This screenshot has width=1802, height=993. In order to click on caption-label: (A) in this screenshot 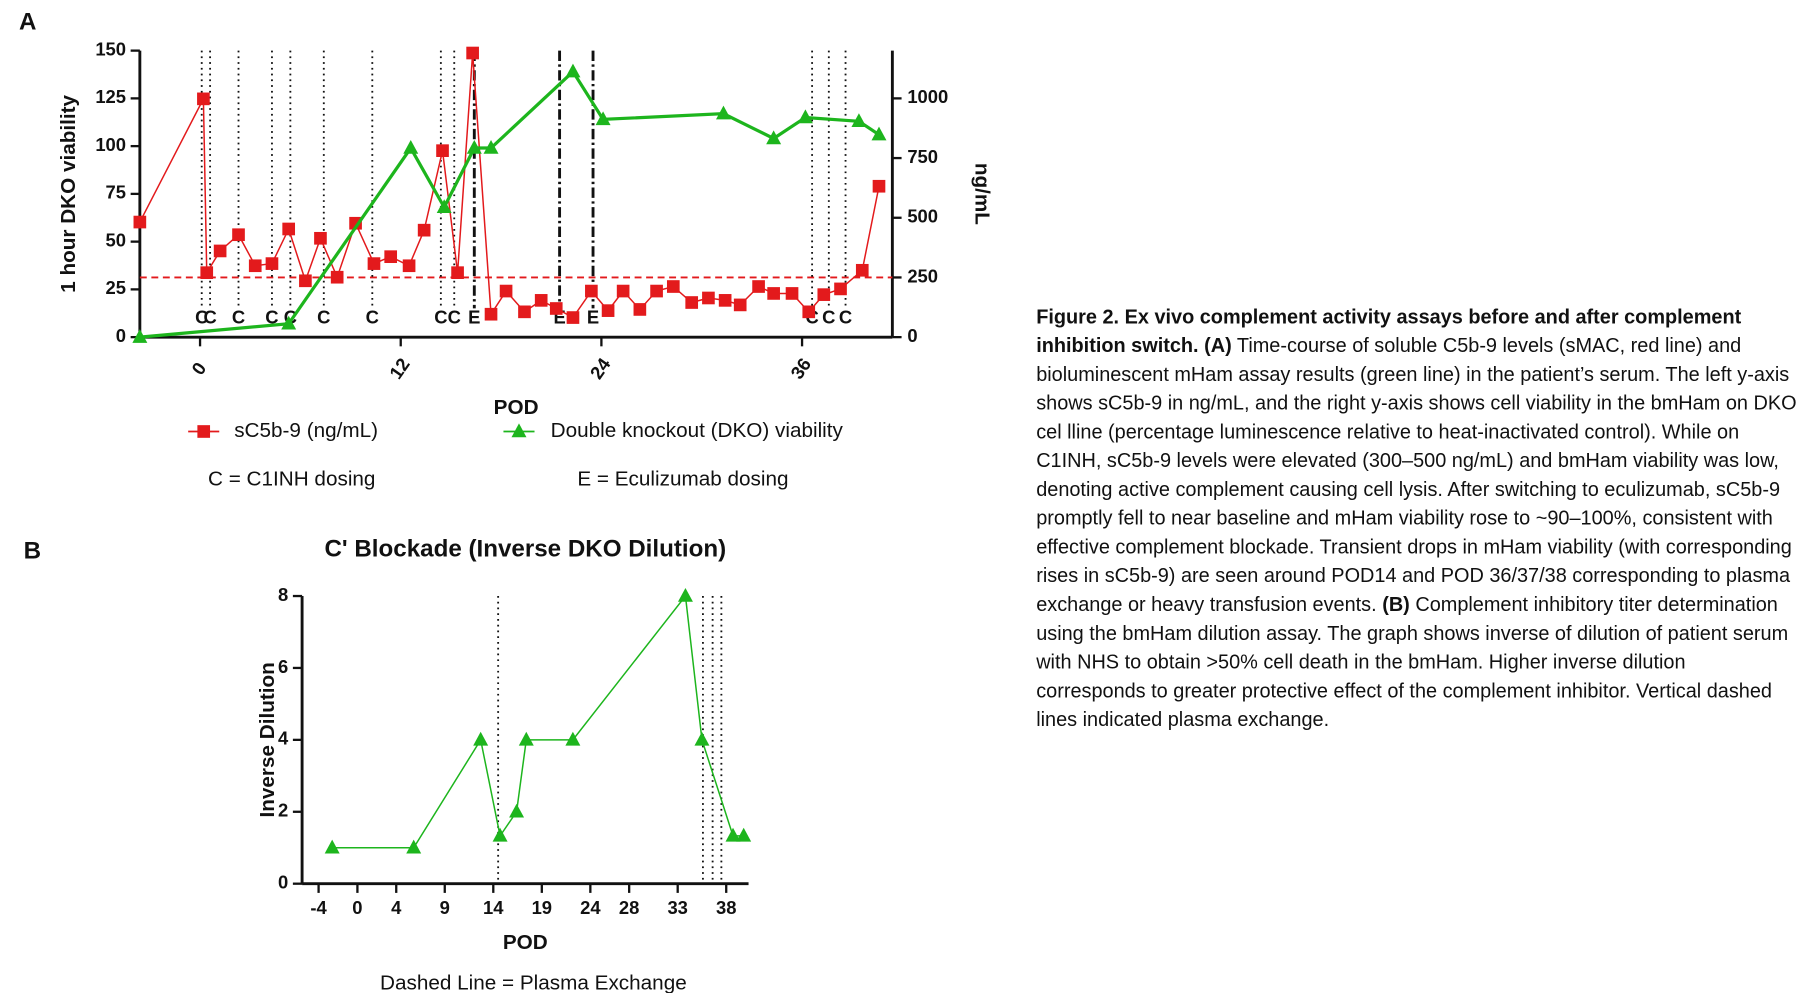, I will do `click(1218, 345)`.